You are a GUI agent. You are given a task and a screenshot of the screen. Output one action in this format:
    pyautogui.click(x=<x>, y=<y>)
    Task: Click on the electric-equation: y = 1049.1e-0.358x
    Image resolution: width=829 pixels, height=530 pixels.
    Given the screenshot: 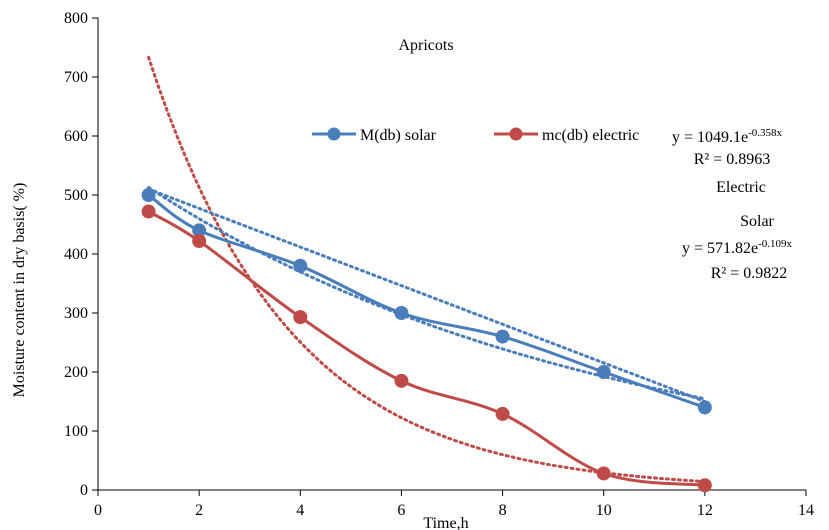 What is the action you would take?
    pyautogui.click(x=727, y=136)
    